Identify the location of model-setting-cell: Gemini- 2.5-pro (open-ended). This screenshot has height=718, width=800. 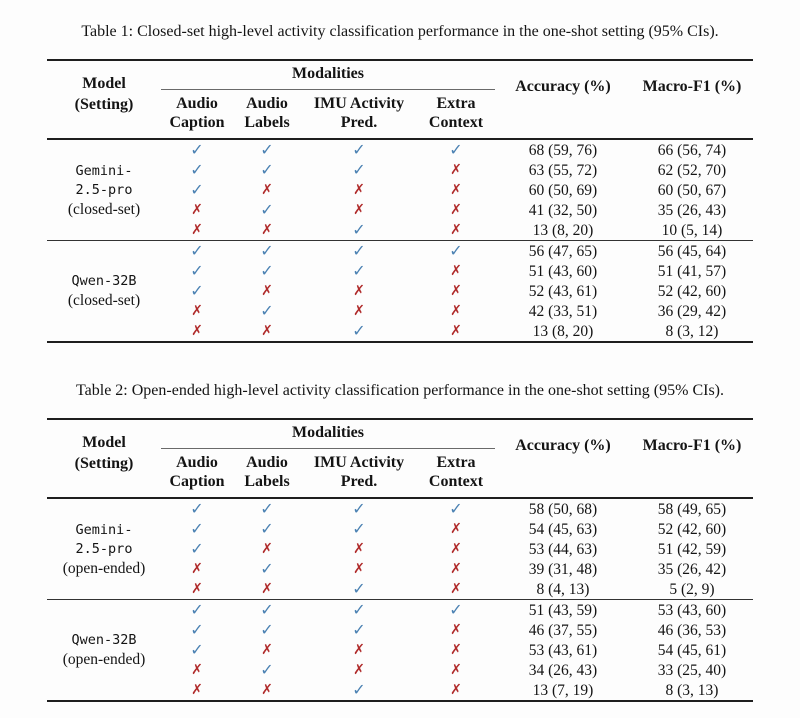
(104, 549).